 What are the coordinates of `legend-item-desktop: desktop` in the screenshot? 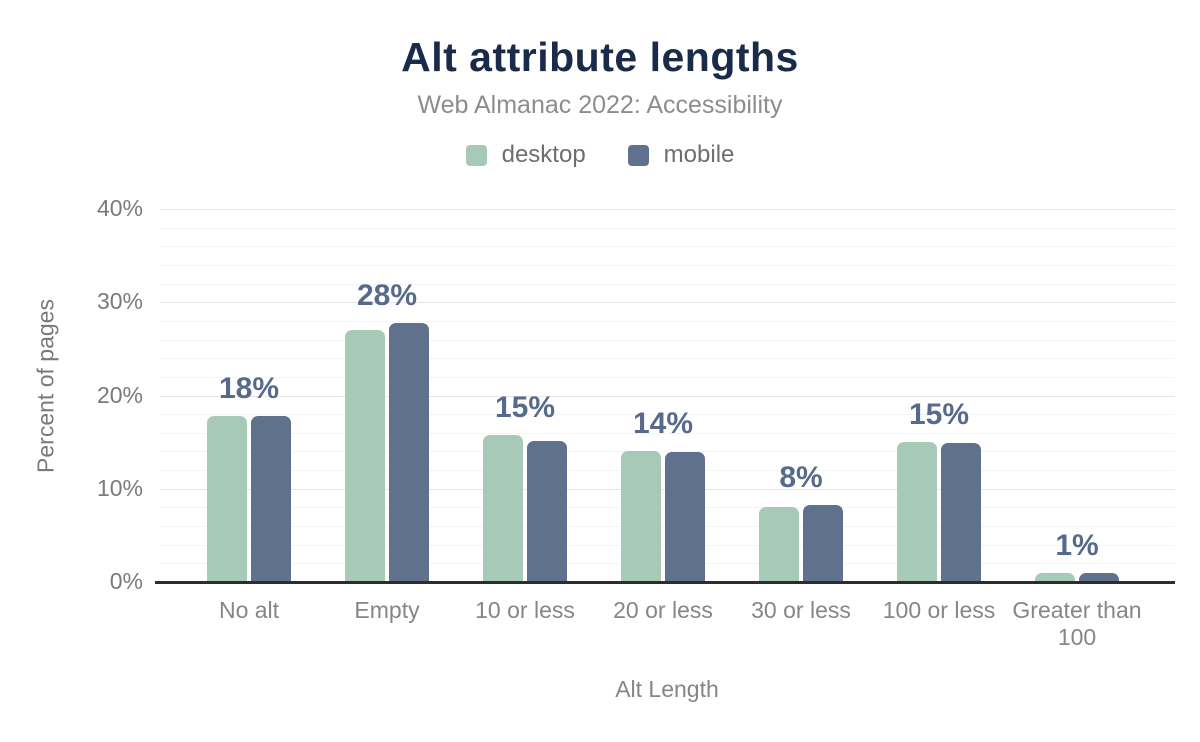 It's located at (525, 155).